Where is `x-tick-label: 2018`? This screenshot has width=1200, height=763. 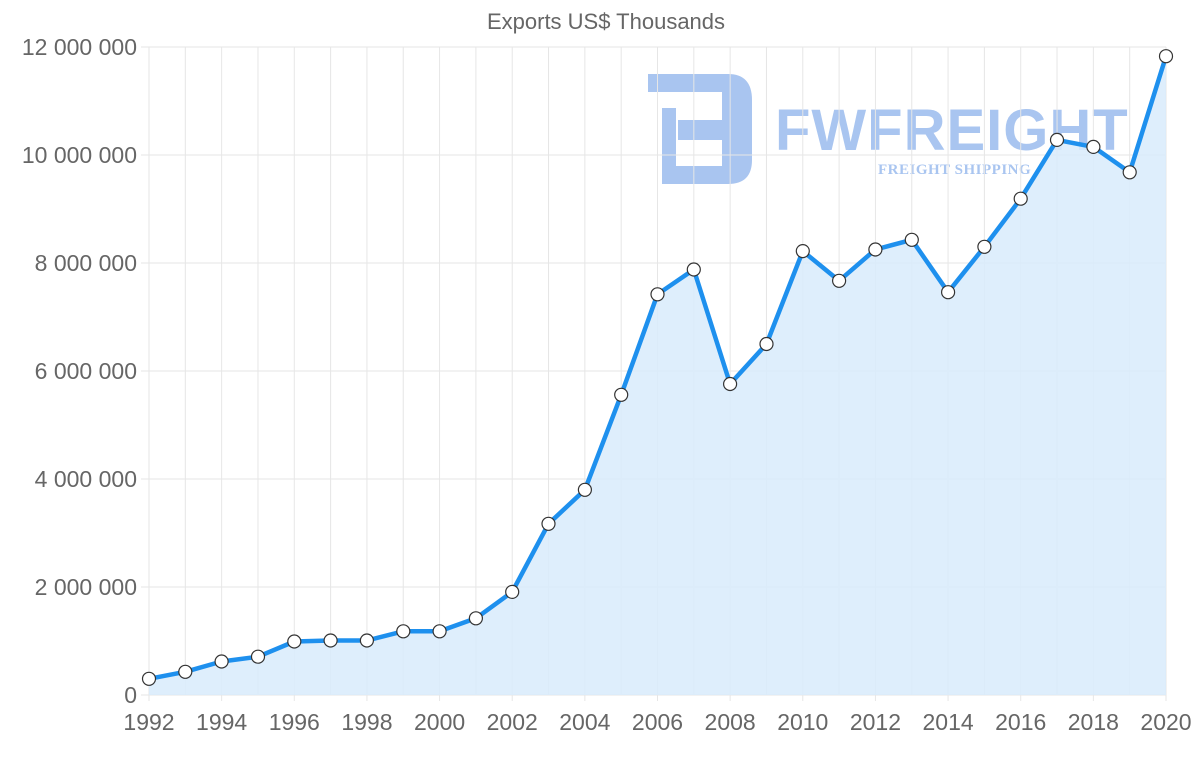 x-tick-label: 2018 is located at coordinates (1093, 722).